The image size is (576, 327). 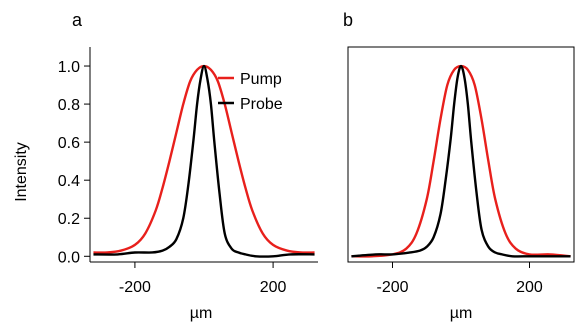 What do you see at coordinates (21, 172) in the screenshot?
I see `y-axis-title-a: Intensity` at bounding box center [21, 172].